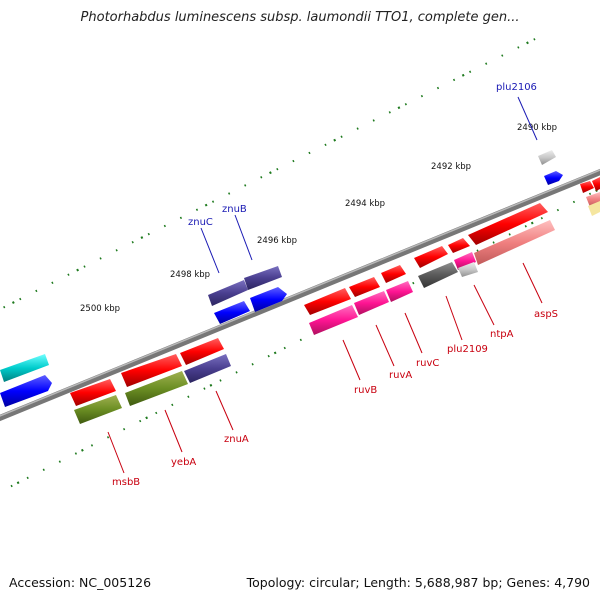 This screenshot has width=600, height=600. I want to click on gene-label: plu2106, so click(516, 87).